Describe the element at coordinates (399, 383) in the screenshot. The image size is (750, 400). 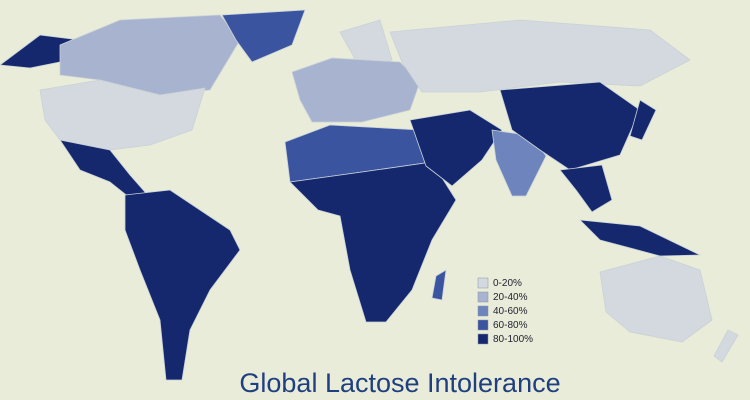
I see `map-title: Global Lactose Intolerance` at that location.